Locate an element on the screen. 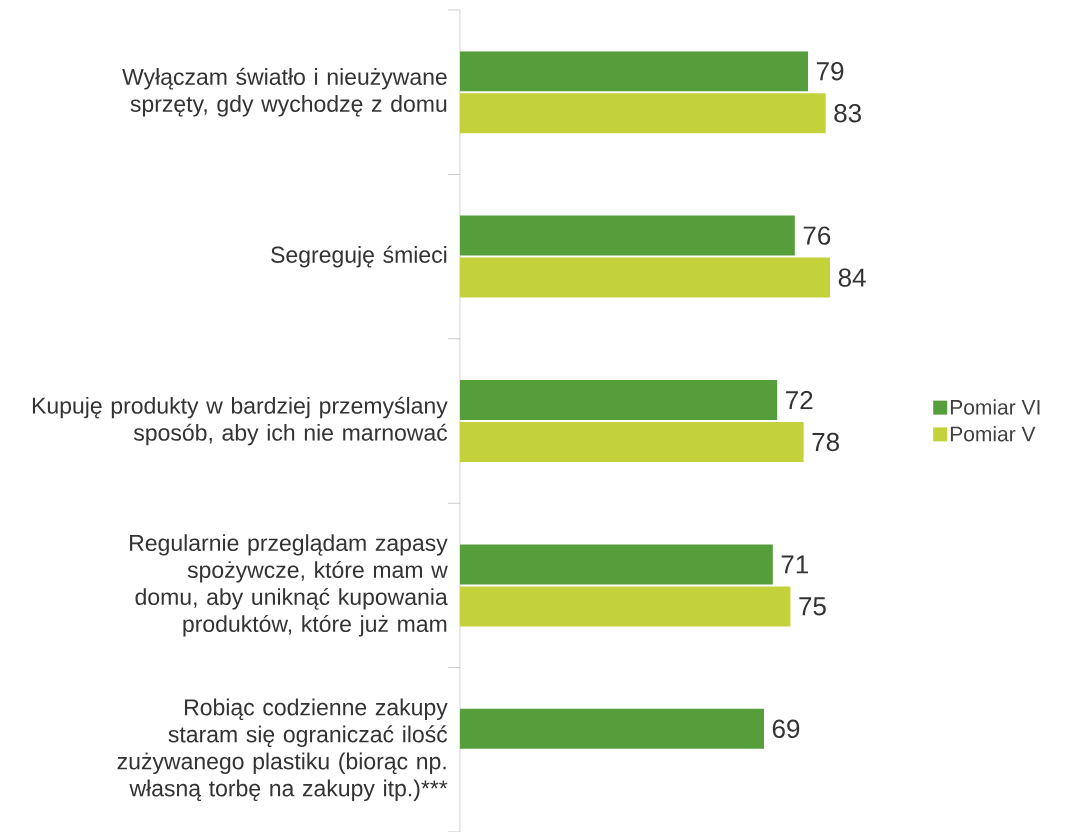 This screenshot has width=1091, height=832. y-tick-label: Wyłączam światło i nieużywane sprzęty, gdy wychodzę z domu is located at coordinates (284, 92).